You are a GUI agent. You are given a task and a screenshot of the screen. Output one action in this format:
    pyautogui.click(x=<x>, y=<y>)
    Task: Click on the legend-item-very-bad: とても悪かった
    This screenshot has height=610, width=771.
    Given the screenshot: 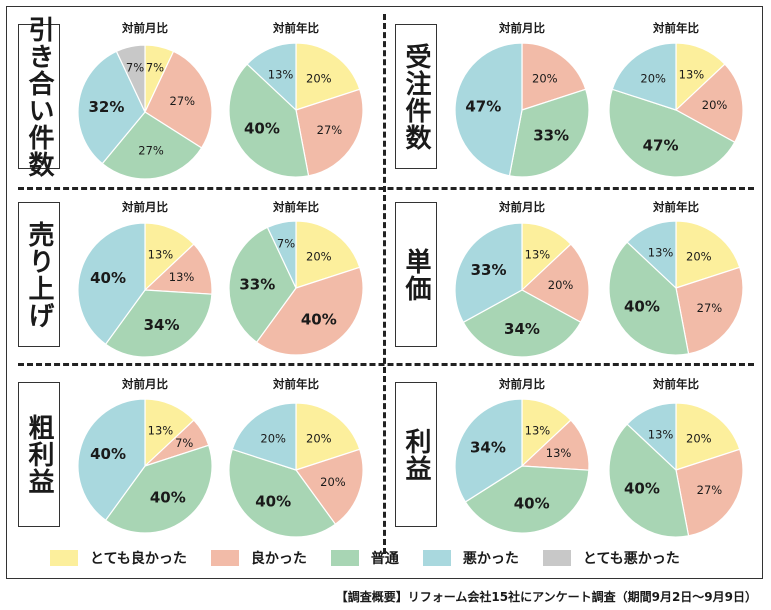 What is the action you would take?
    pyautogui.click(x=611, y=558)
    